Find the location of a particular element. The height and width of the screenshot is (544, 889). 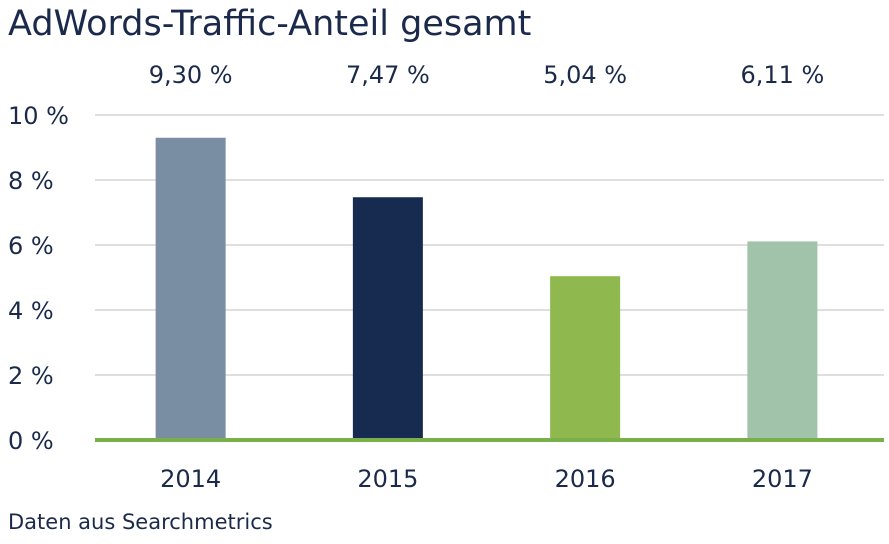

chart-title: AdWords-Traffic-Anteil gesamt is located at coordinates (270, 24).